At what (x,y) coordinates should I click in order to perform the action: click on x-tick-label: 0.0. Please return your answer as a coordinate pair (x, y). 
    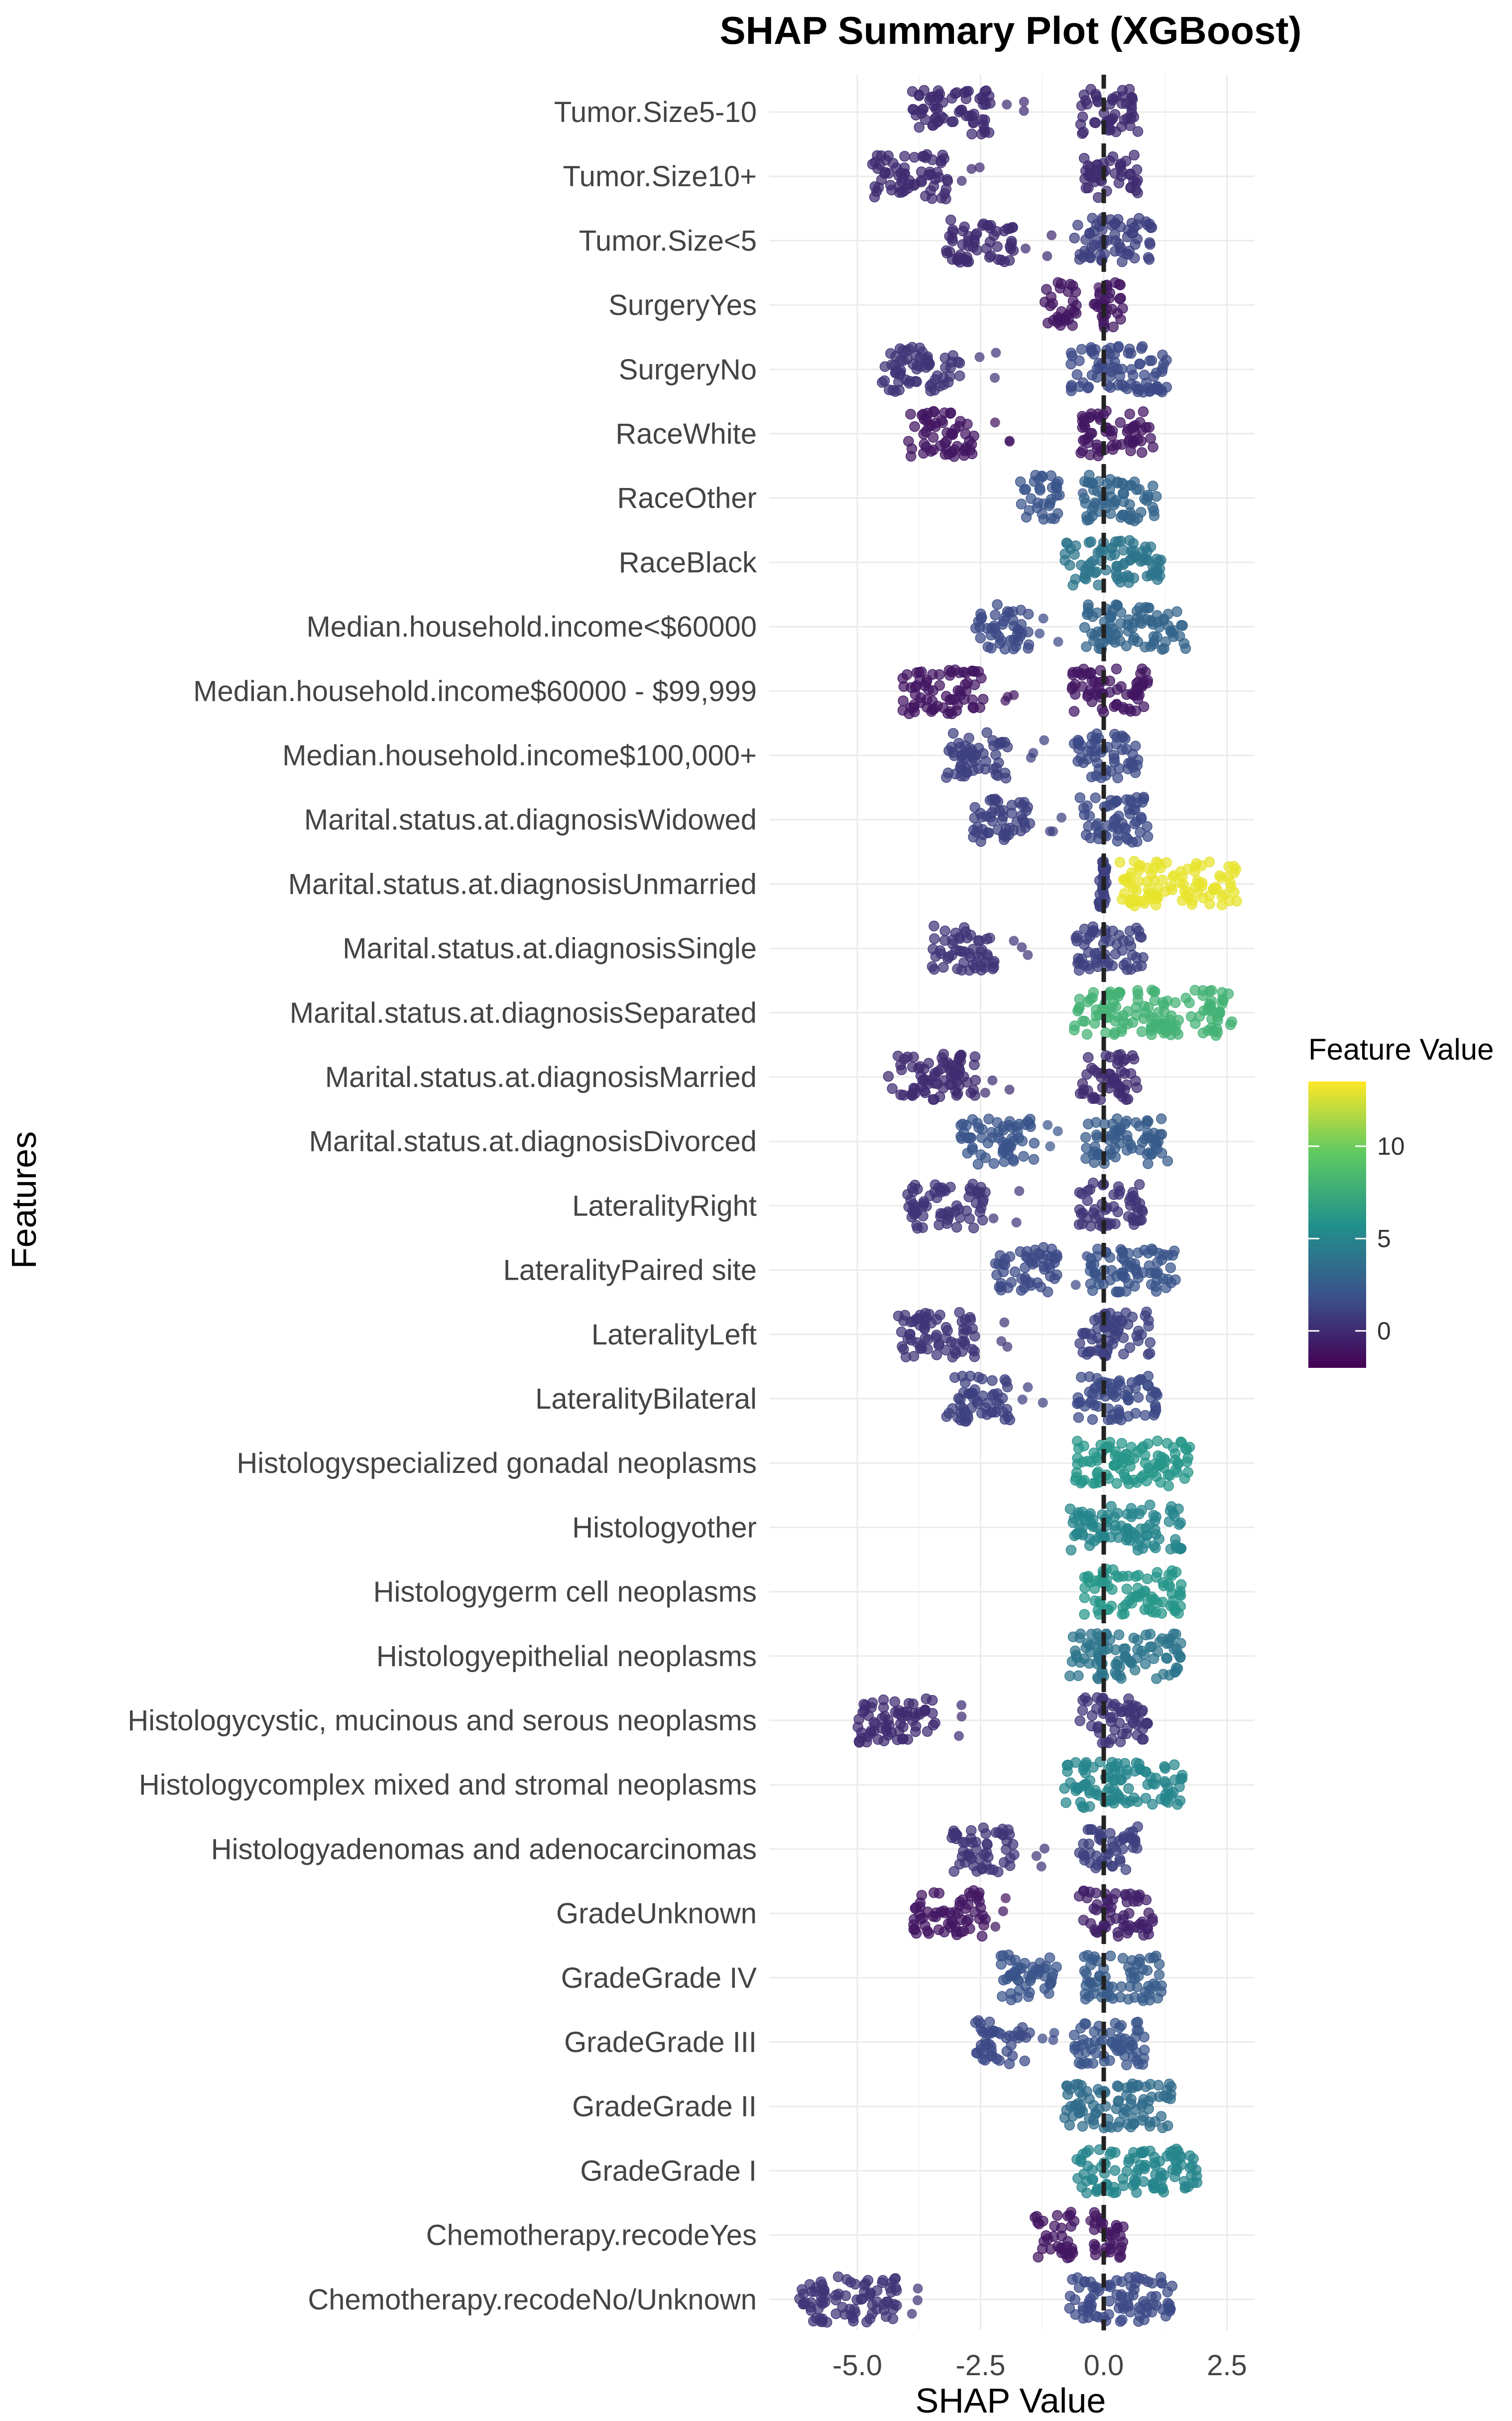
    Looking at the image, I should click on (1104, 2365).